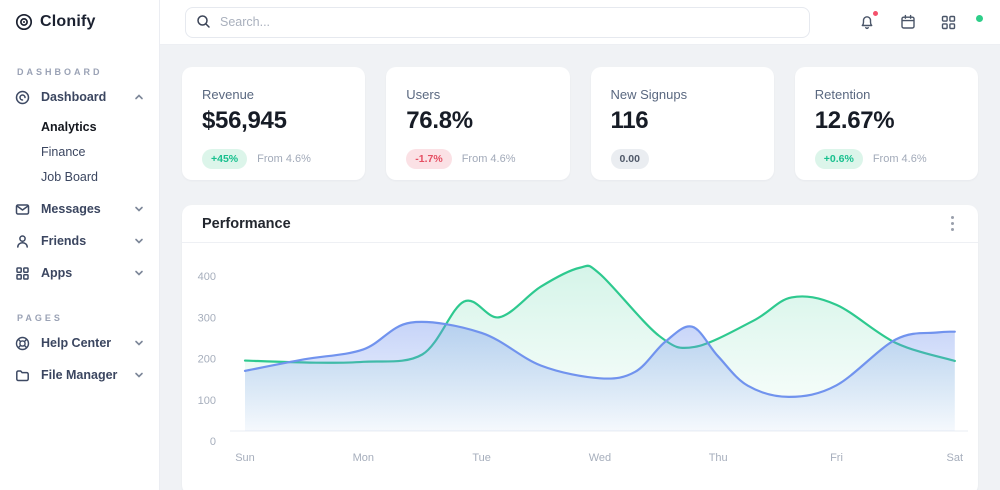 The height and width of the screenshot is (490, 1000). I want to click on stat-change-badge: +0.6%, so click(838, 159).